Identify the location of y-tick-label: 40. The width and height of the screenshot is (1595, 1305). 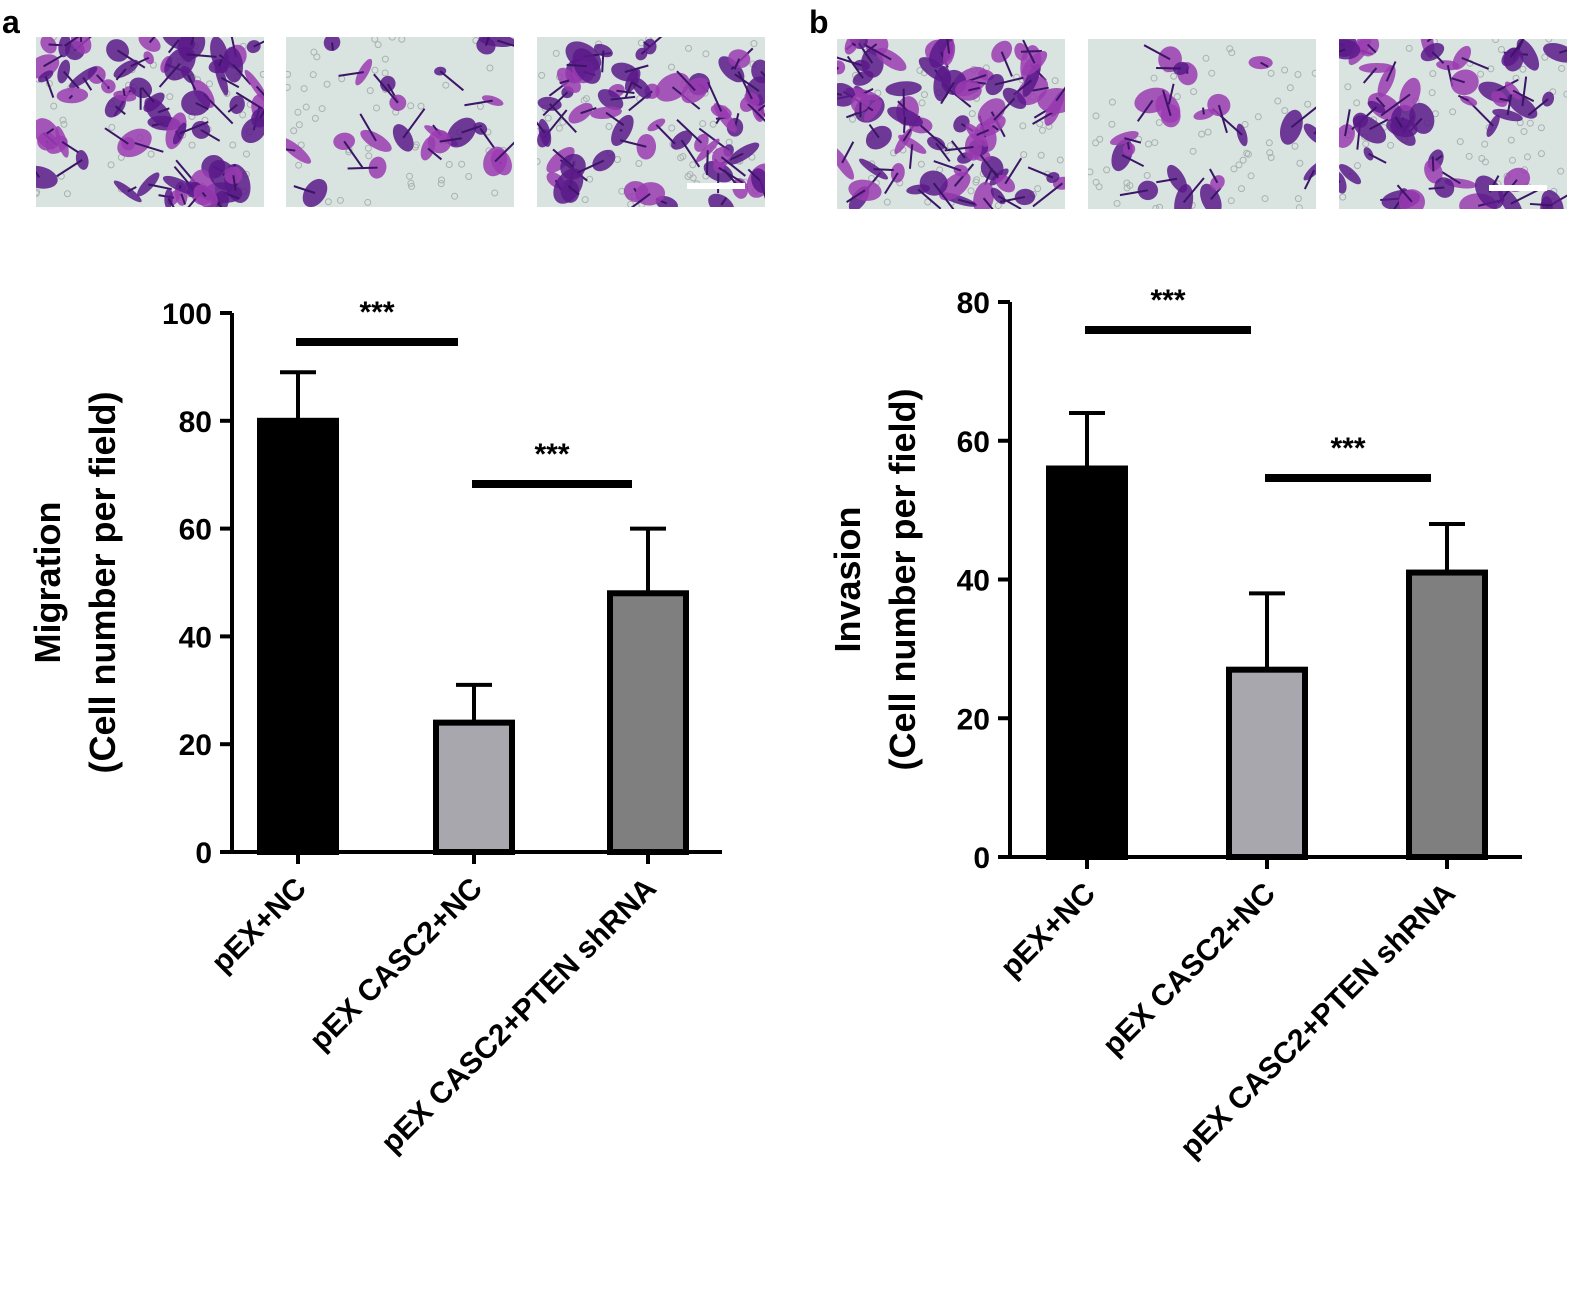
(973, 581).